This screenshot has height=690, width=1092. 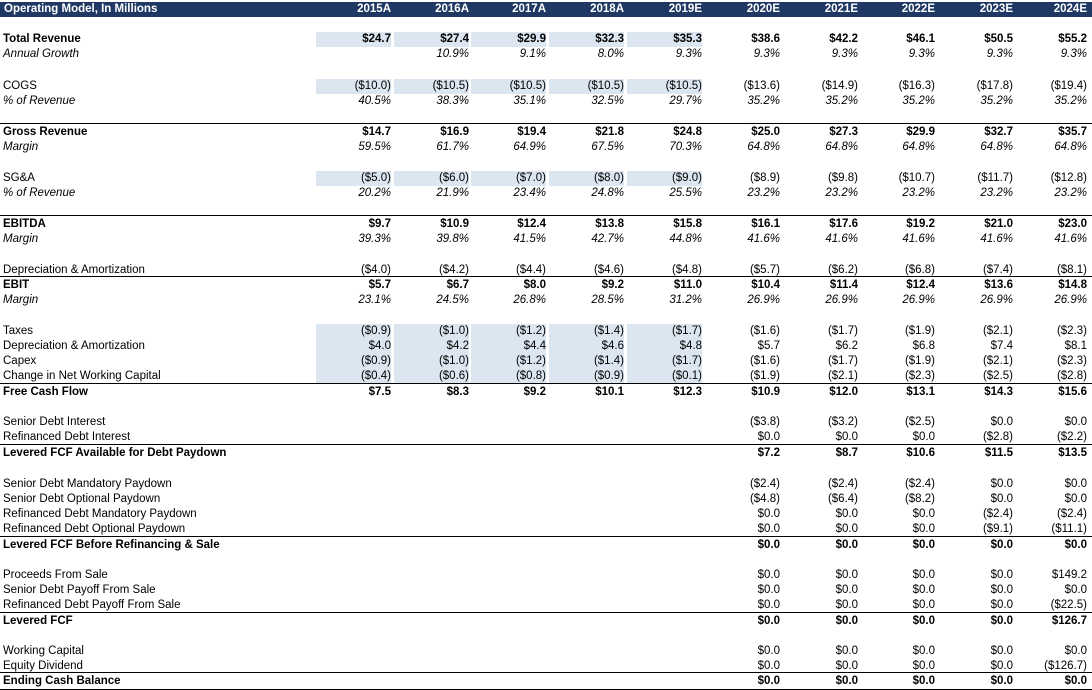 What do you see at coordinates (586, 346) in the screenshot?
I see `cell-2018a: $4.6` at bounding box center [586, 346].